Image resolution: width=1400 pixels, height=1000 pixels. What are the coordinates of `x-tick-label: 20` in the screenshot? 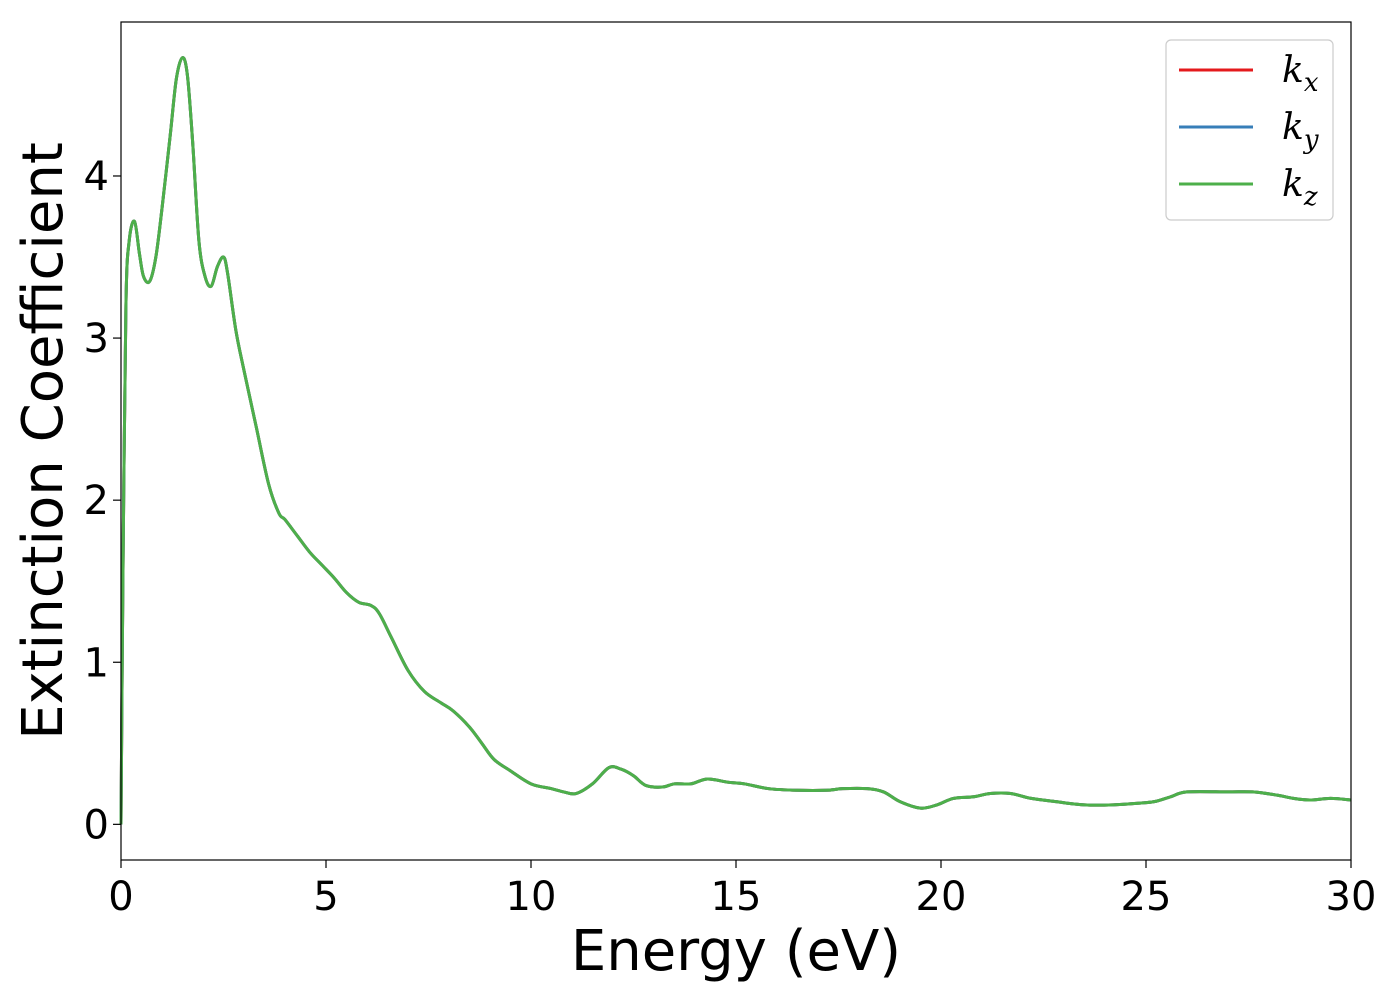 It's located at (941, 897).